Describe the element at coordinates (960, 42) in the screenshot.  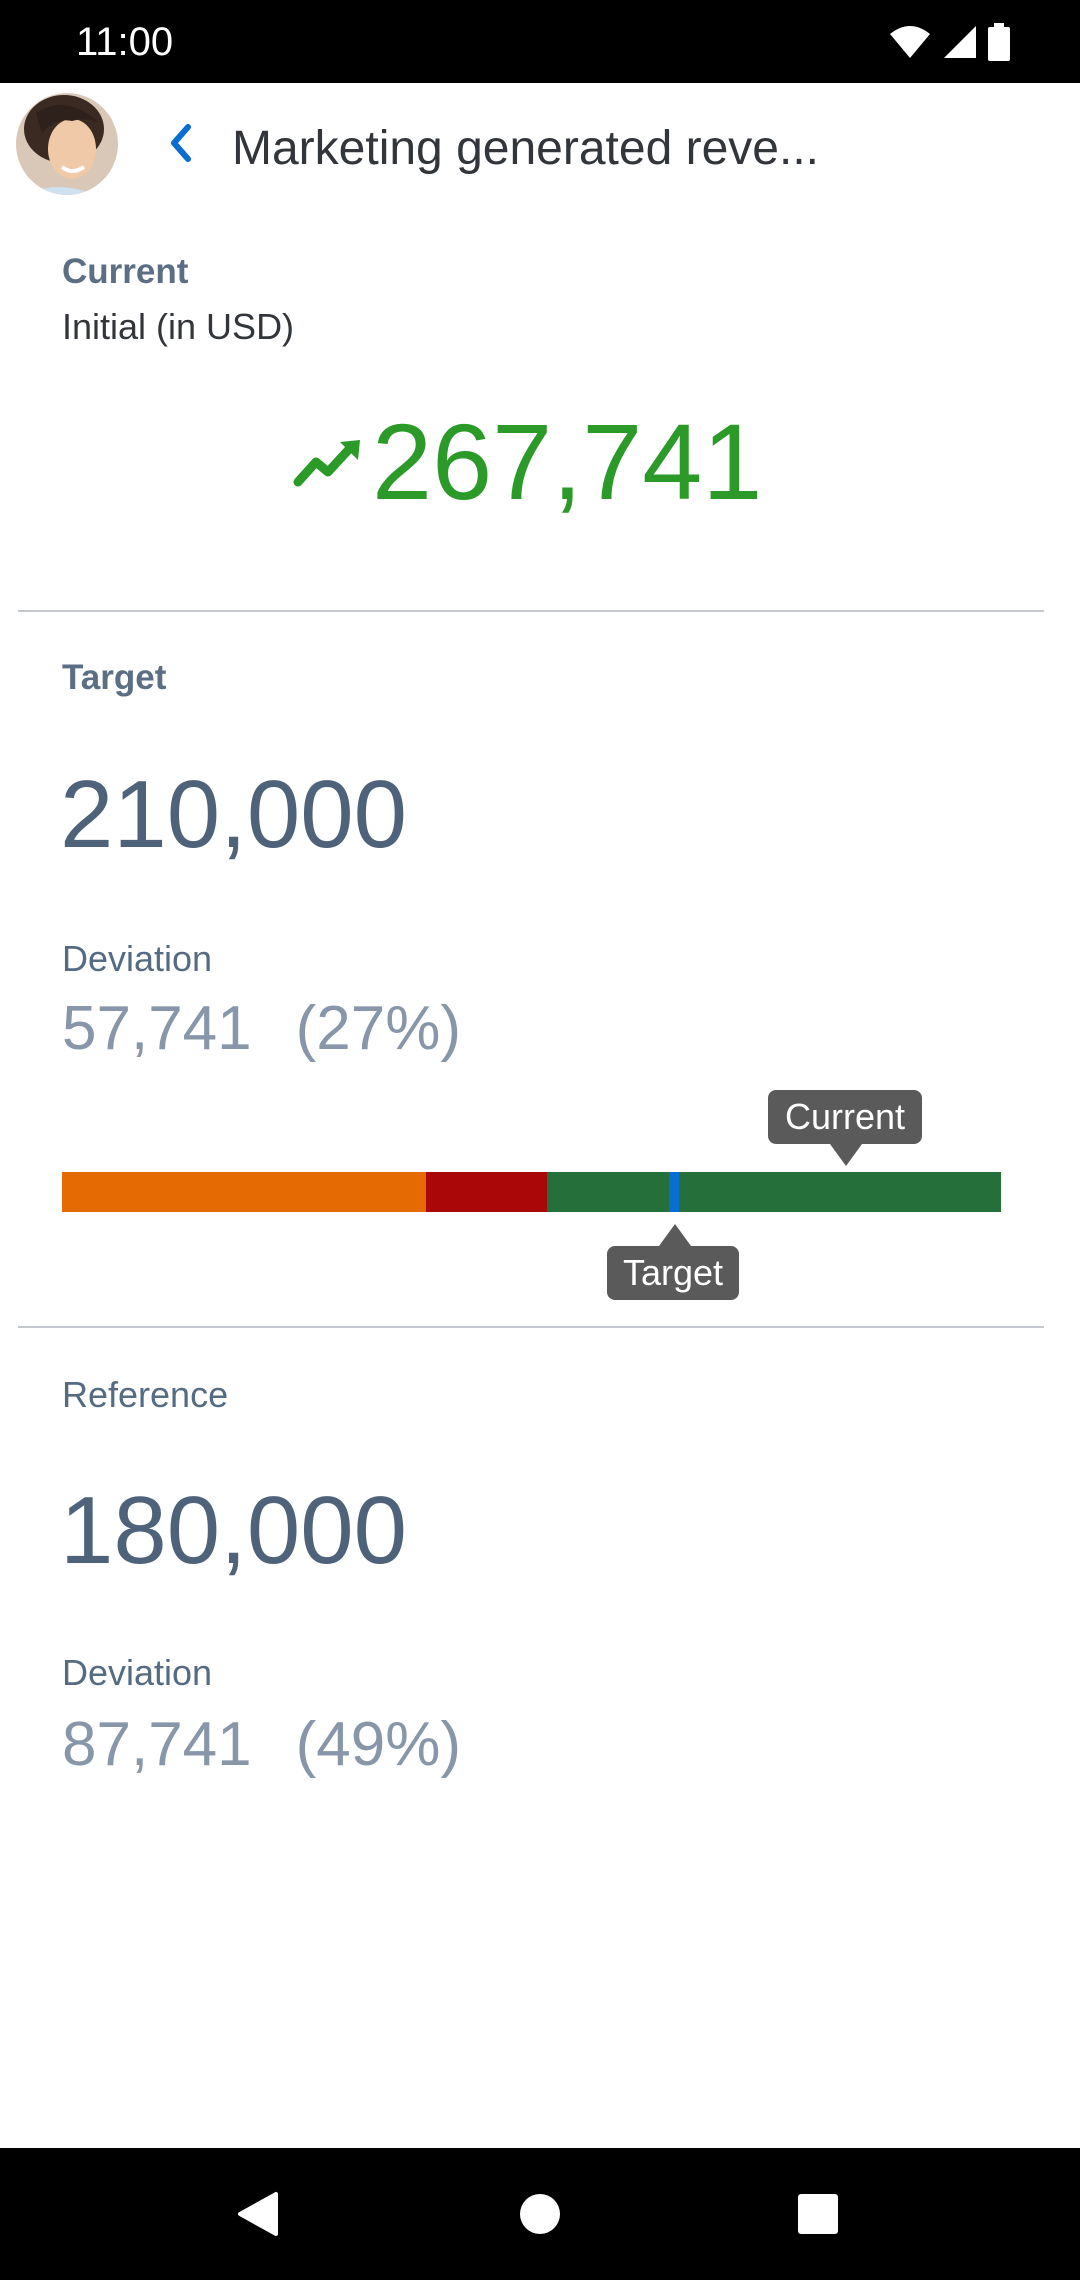
I see `signal-icon` at that location.